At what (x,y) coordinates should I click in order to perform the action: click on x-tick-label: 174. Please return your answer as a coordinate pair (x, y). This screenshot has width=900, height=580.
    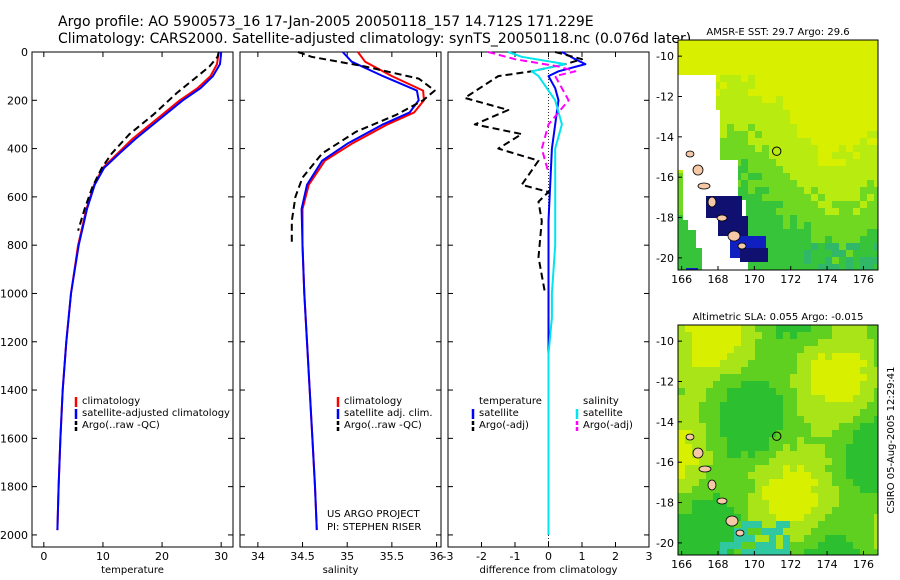
    Looking at the image, I should click on (827, 564).